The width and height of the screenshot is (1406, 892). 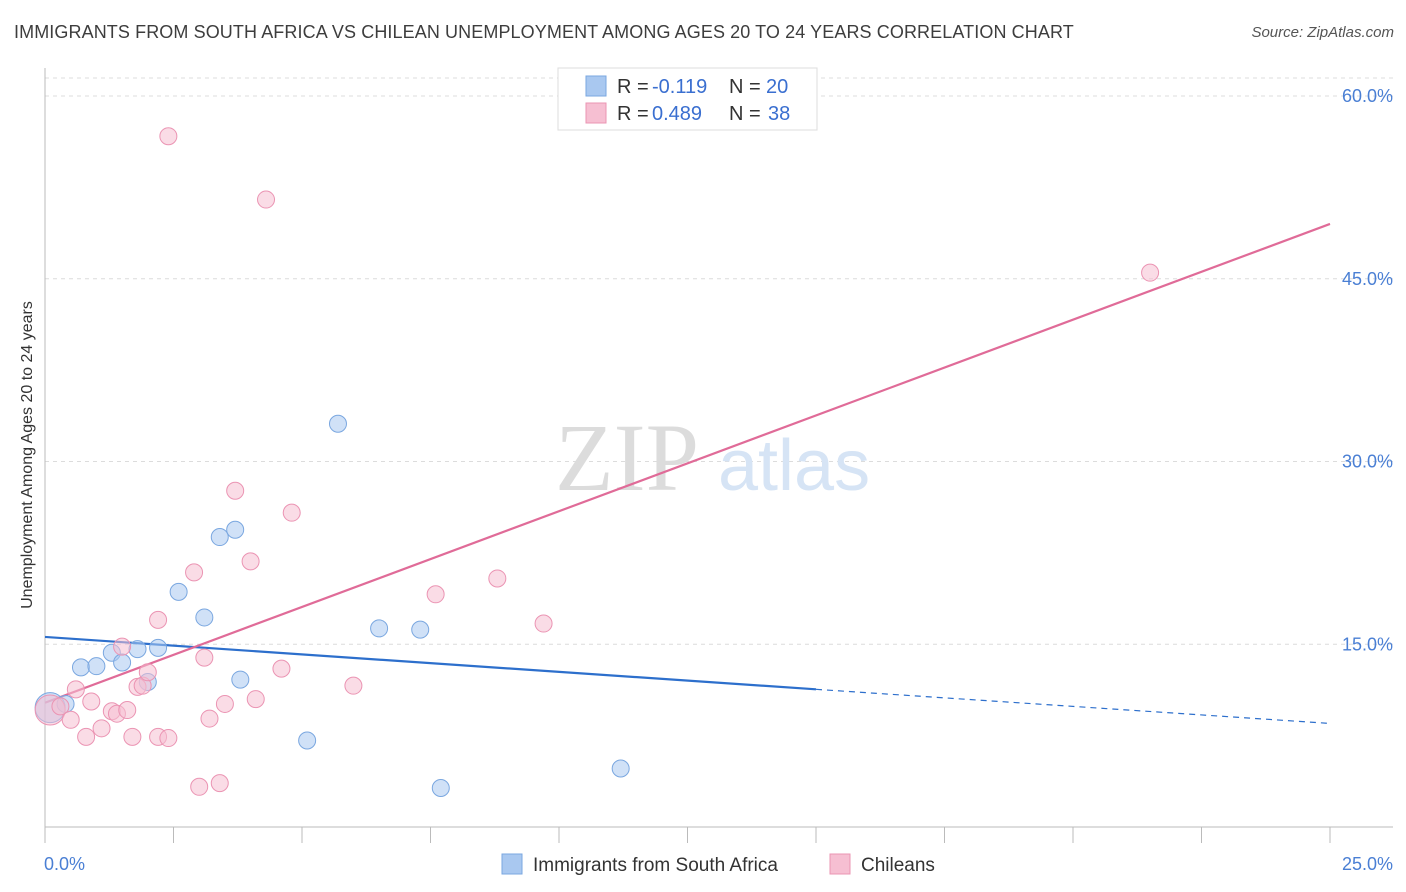 I want to click on legend-swatch-south-africa, so click(x=596, y=86).